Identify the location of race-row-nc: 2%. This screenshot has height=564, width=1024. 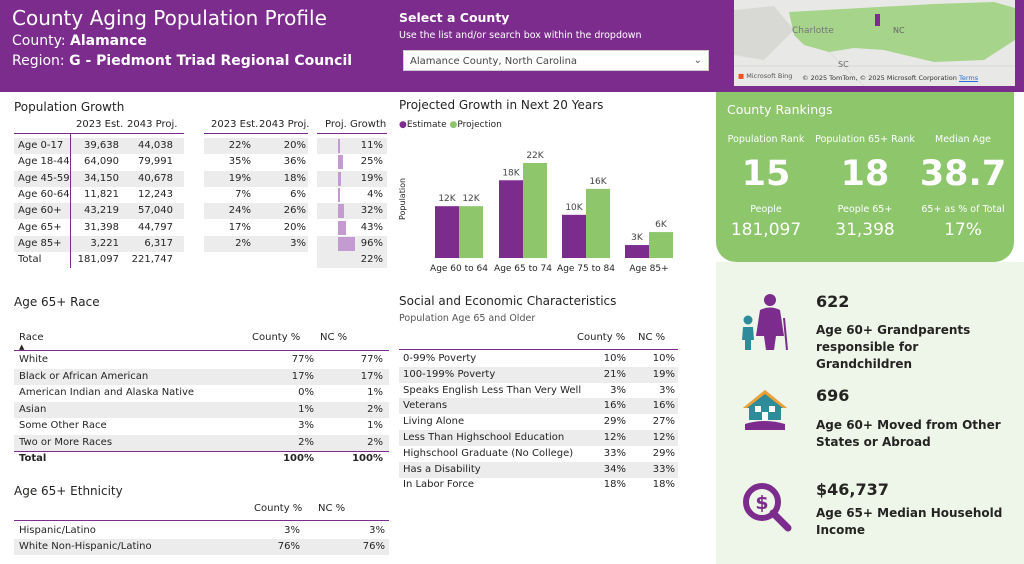
(375, 409).